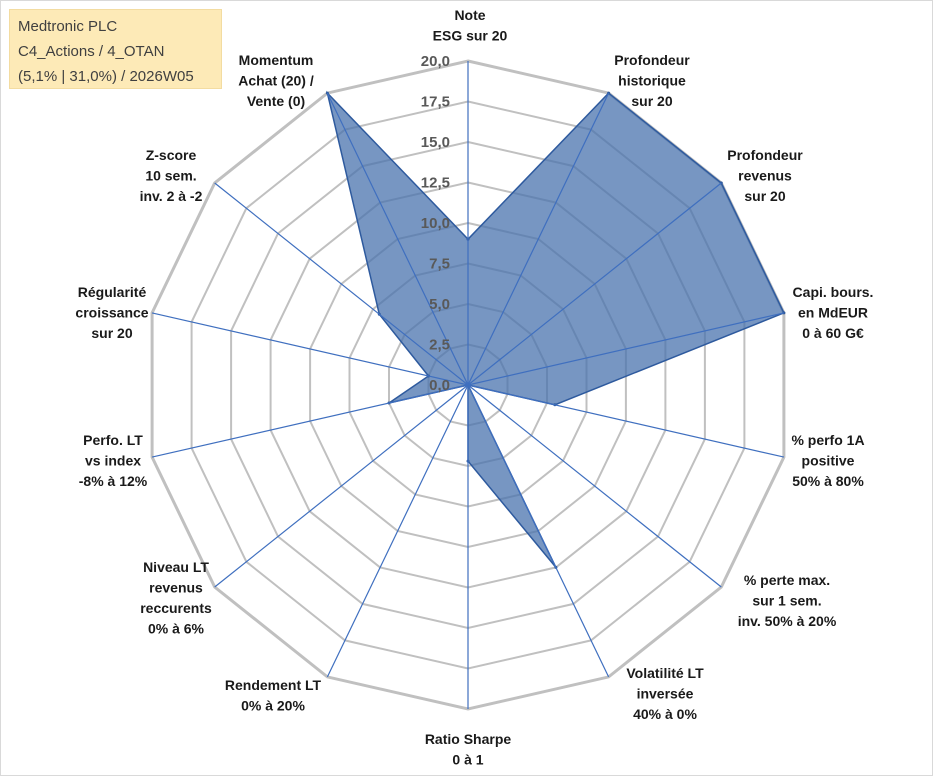  What do you see at coordinates (828, 481) in the screenshot?
I see `axis-label-4-line-2: 50% à 80%` at bounding box center [828, 481].